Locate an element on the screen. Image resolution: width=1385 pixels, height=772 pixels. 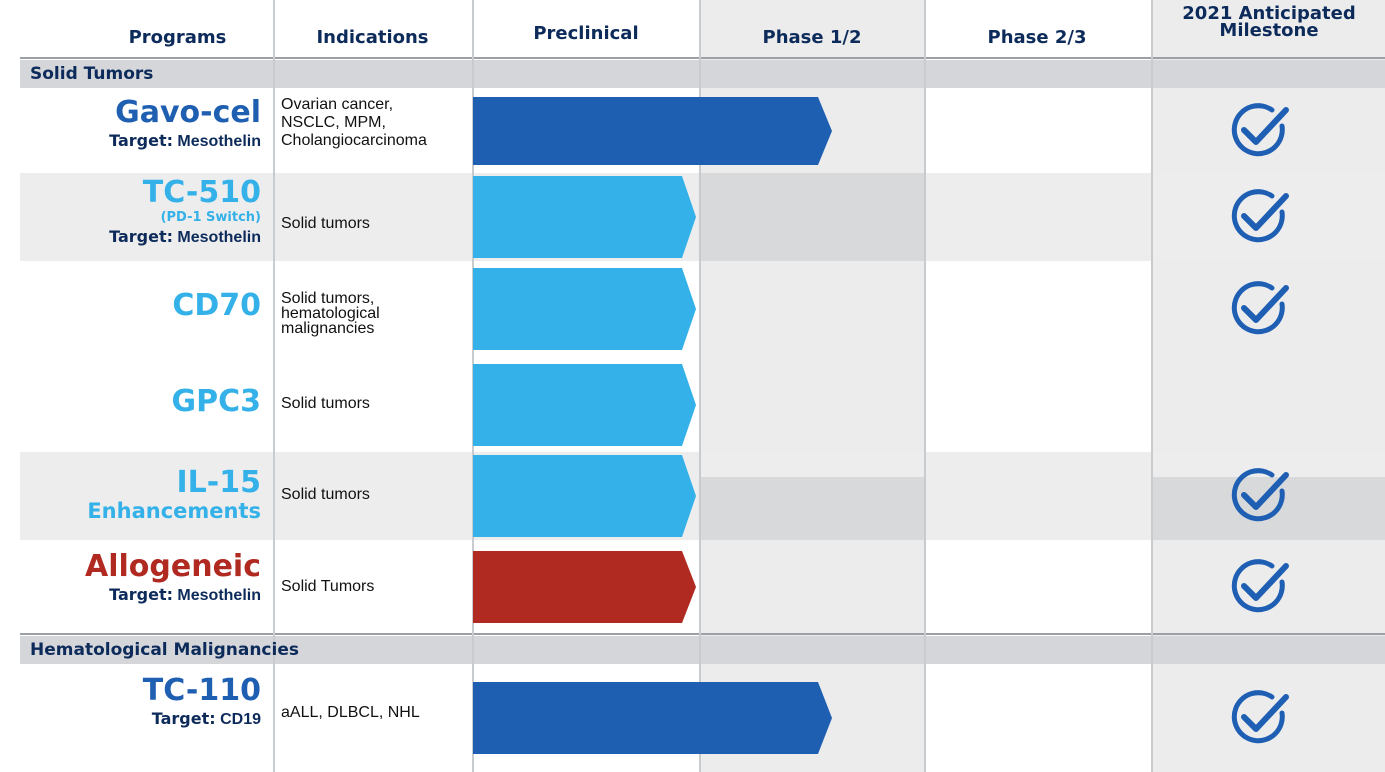
program-name: Allogeneic is located at coordinates (173, 566).